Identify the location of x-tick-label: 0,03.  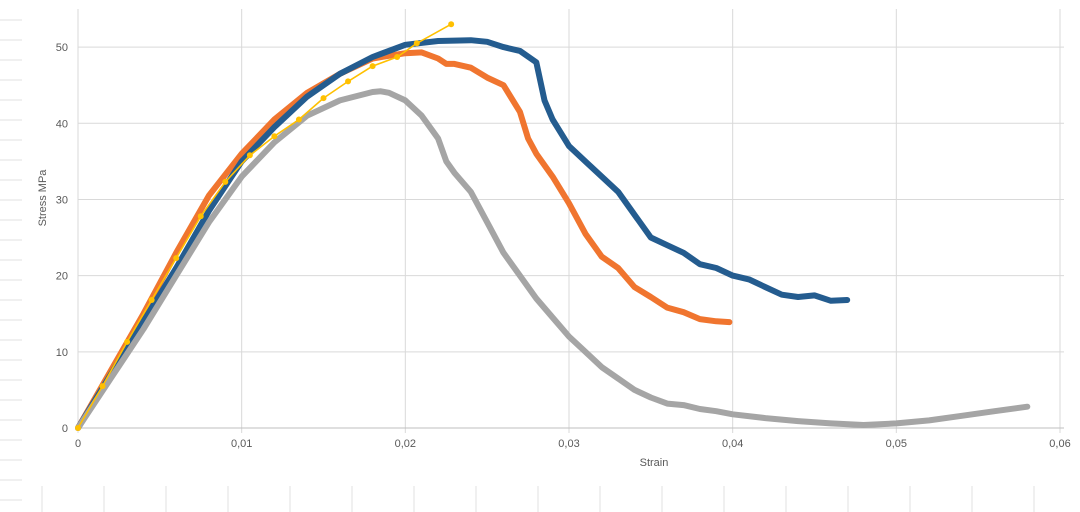
(568, 444).